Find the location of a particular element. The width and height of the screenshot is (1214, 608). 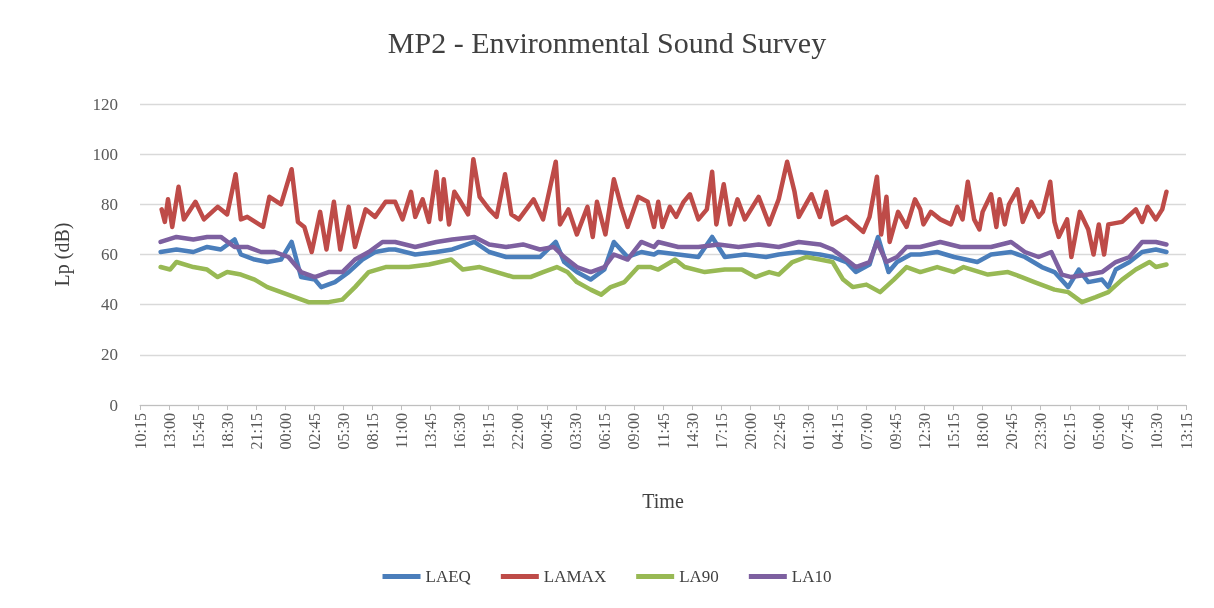

x-tick-label: 10:30 is located at coordinates (1157, 431).